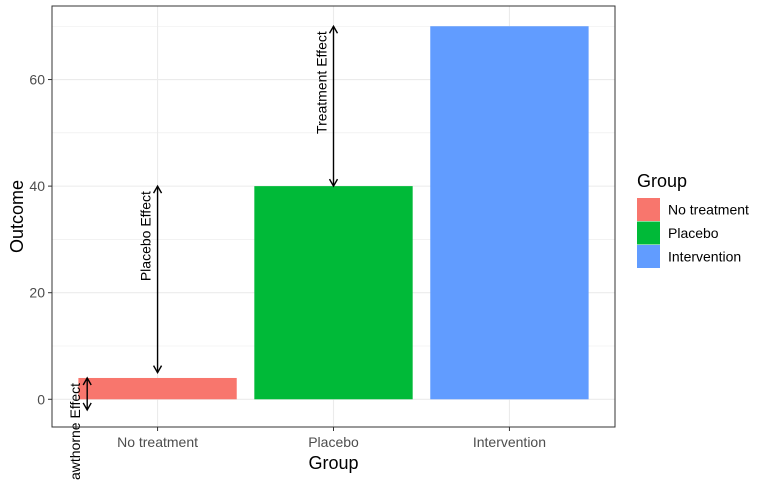  What do you see at coordinates (40, 239) in the screenshot?
I see `y-axis: 0 20 40 60` at bounding box center [40, 239].